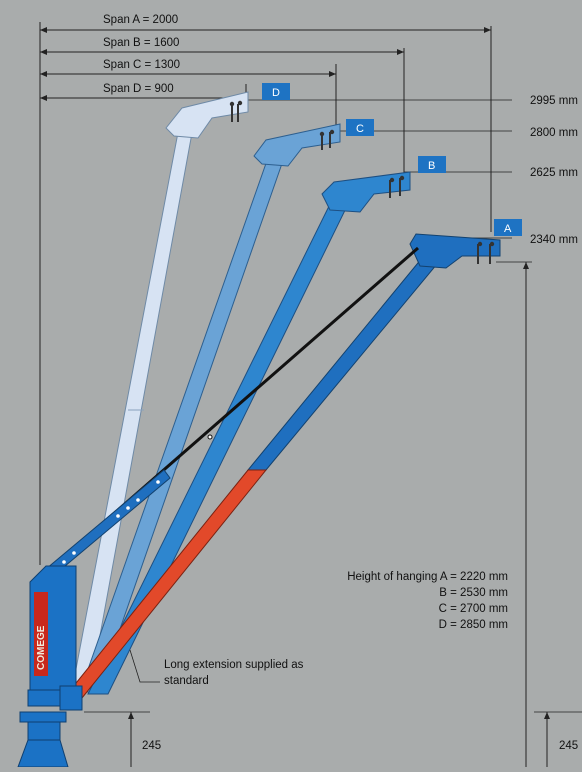 The width and height of the screenshot is (582, 772). I want to click on span-a-label: Span A = 2000, so click(140, 20).